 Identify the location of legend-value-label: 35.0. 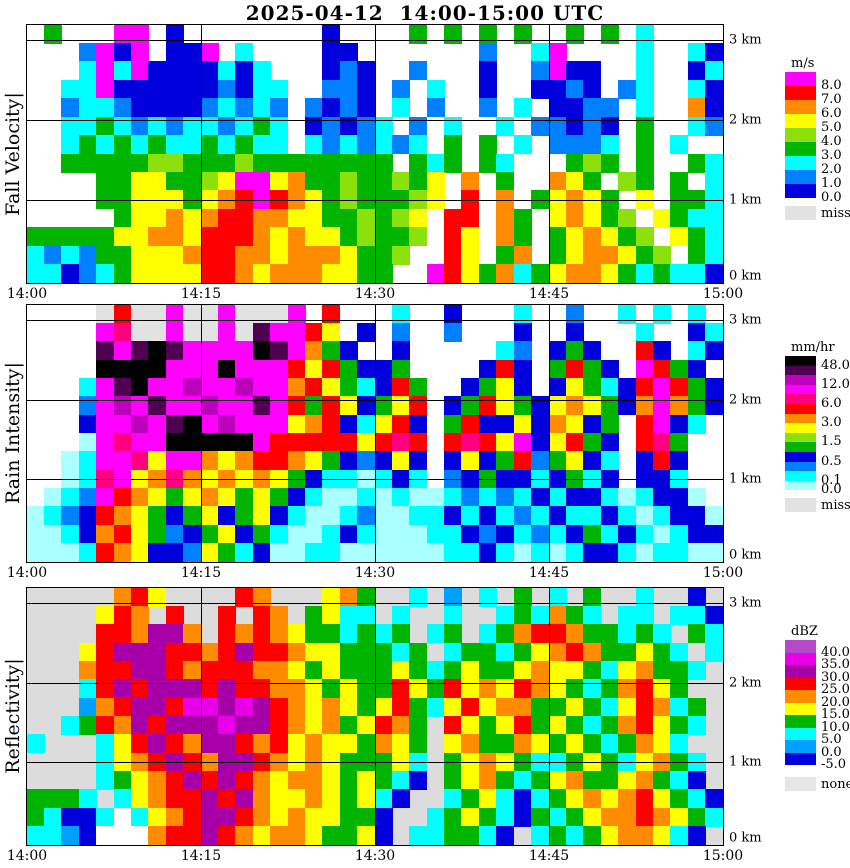
(835, 664).